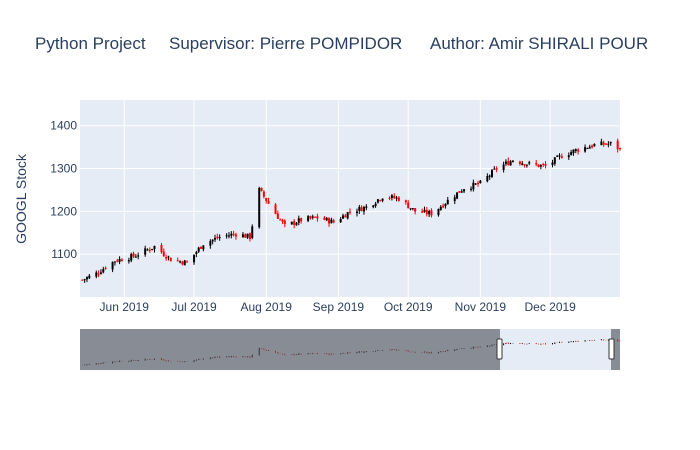 This screenshot has height=450, width=700. What do you see at coordinates (63, 126) in the screenshot?
I see `y-tick-label: 1400` at bounding box center [63, 126].